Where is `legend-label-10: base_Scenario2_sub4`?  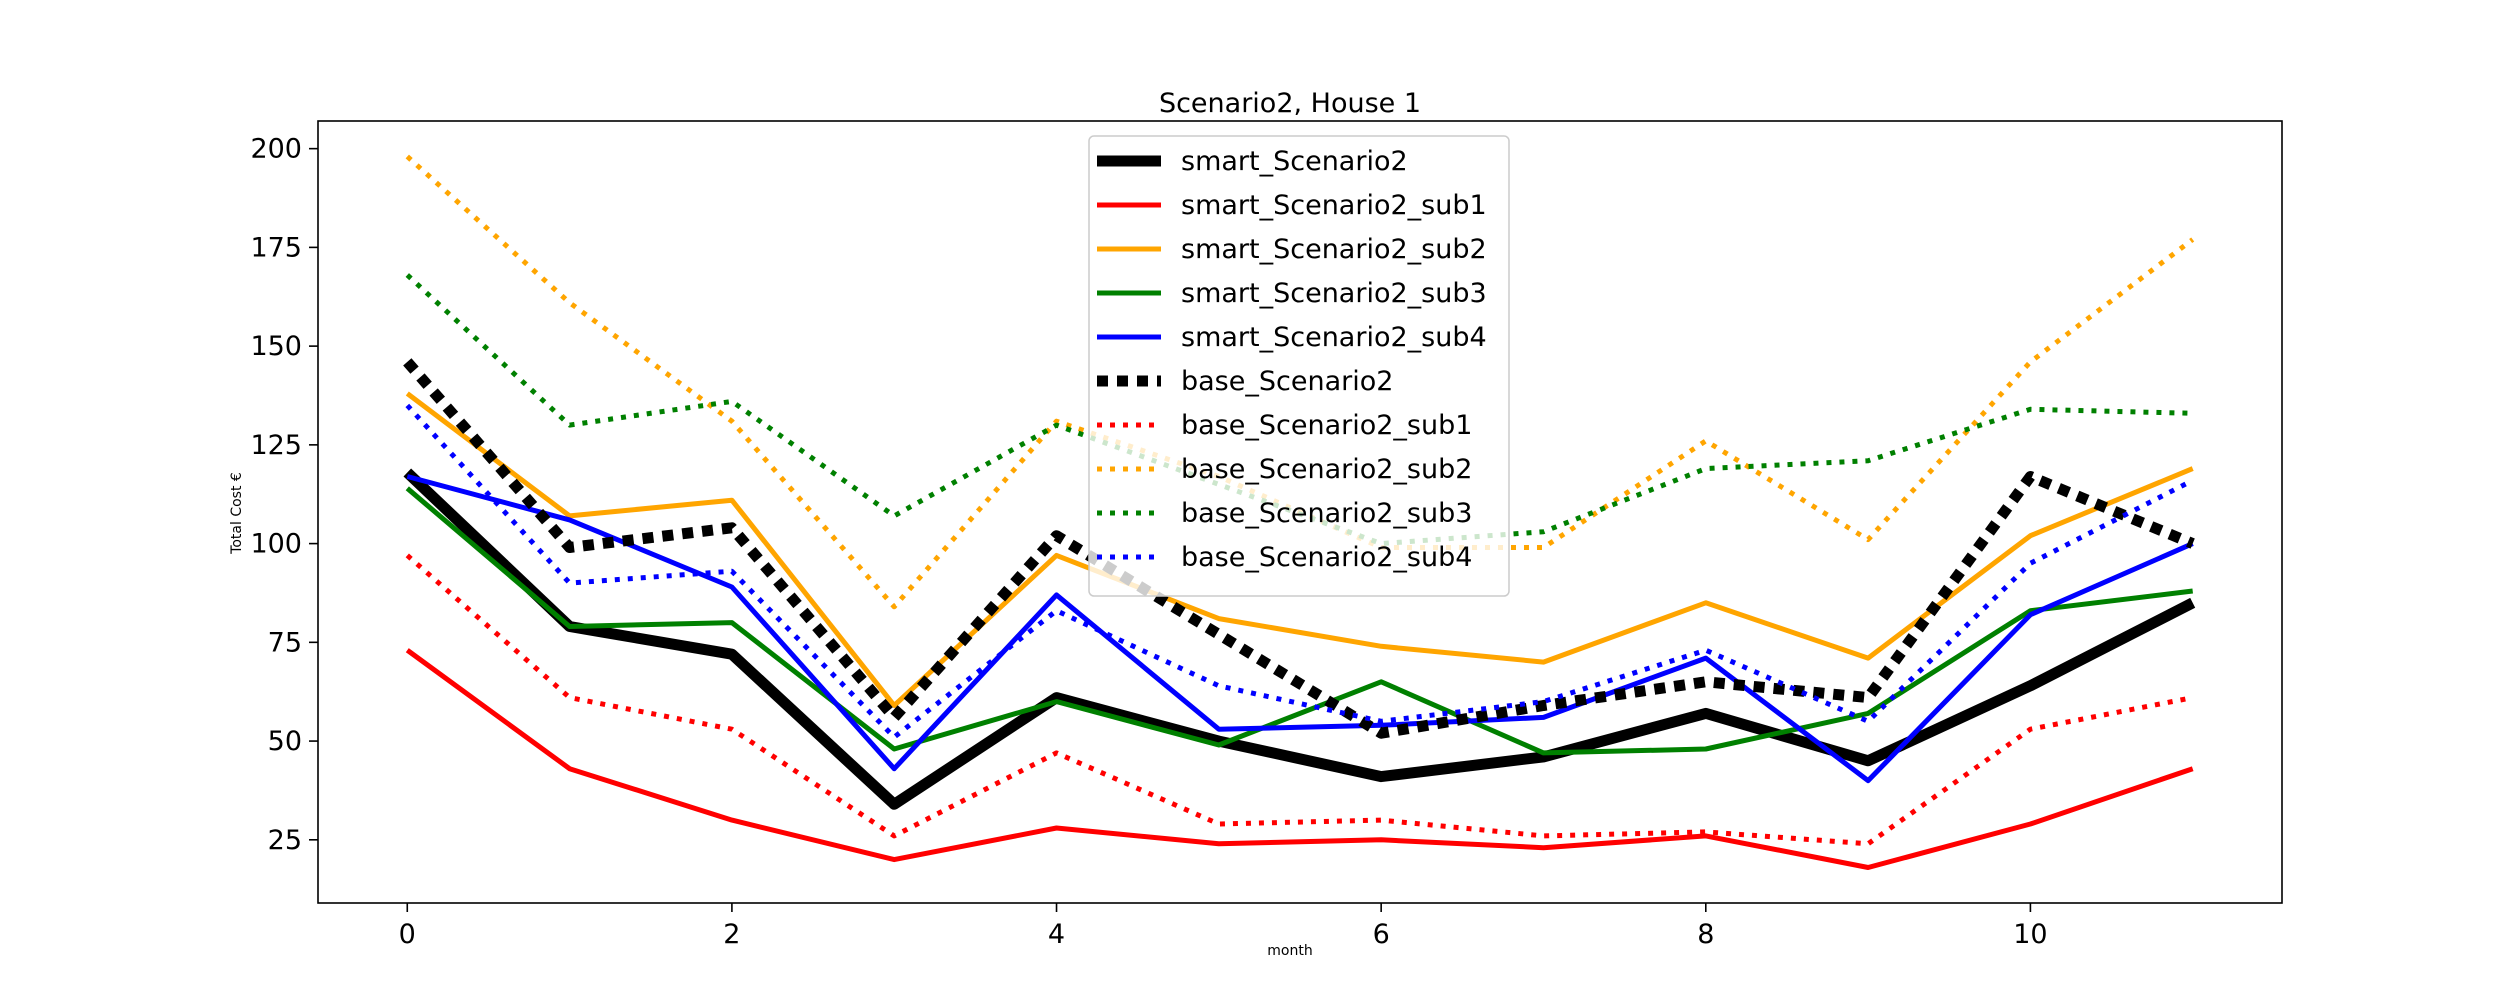 legend-label-10: base_Scenario2_sub4 is located at coordinates (1326, 557).